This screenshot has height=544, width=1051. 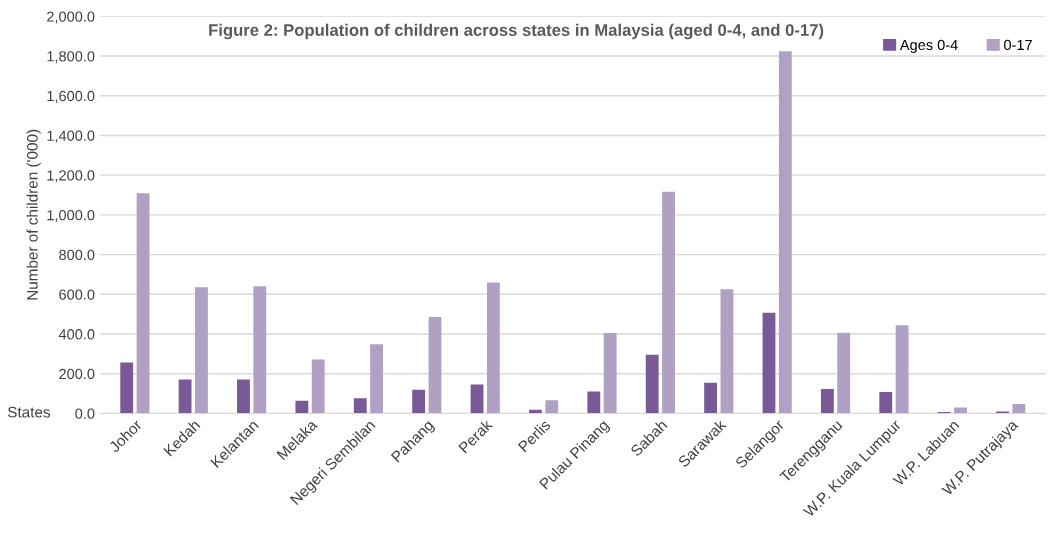 I want to click on chart-title: Figure 2: Population of children across states in Malaysia (aged 0-4, and 0-17), so click(x=516, y=31).